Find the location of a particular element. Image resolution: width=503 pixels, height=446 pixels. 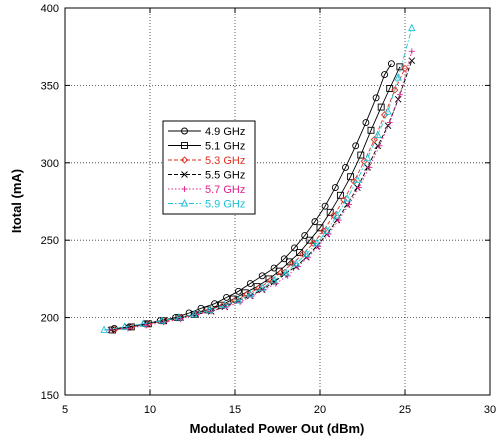

legend-item: 5.1 GHz is located at coordinates (206, 147).